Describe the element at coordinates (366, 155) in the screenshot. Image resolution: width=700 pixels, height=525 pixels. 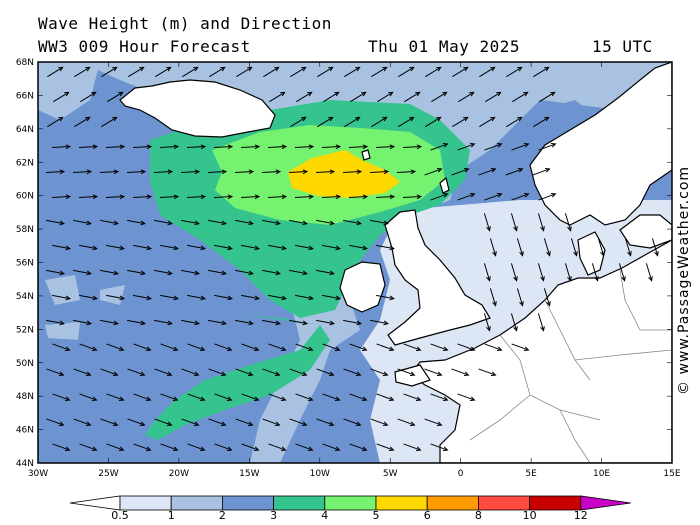
I see `faroe` at that location.